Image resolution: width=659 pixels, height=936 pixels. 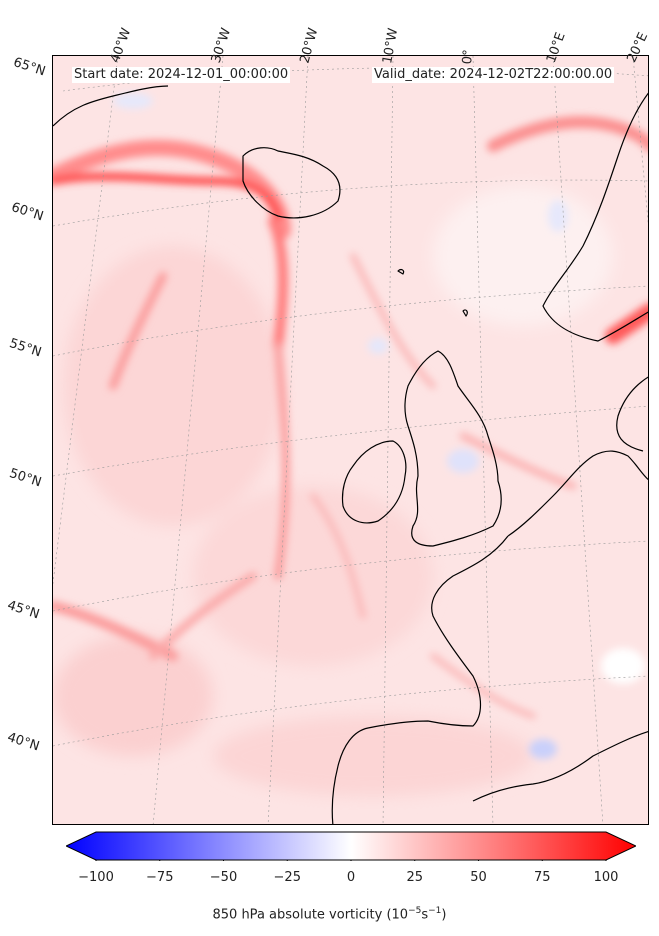 I want to click on valid-date-label: Valid_date: 2024-12-02T22:00:00.00, so click(x=493, y=75).